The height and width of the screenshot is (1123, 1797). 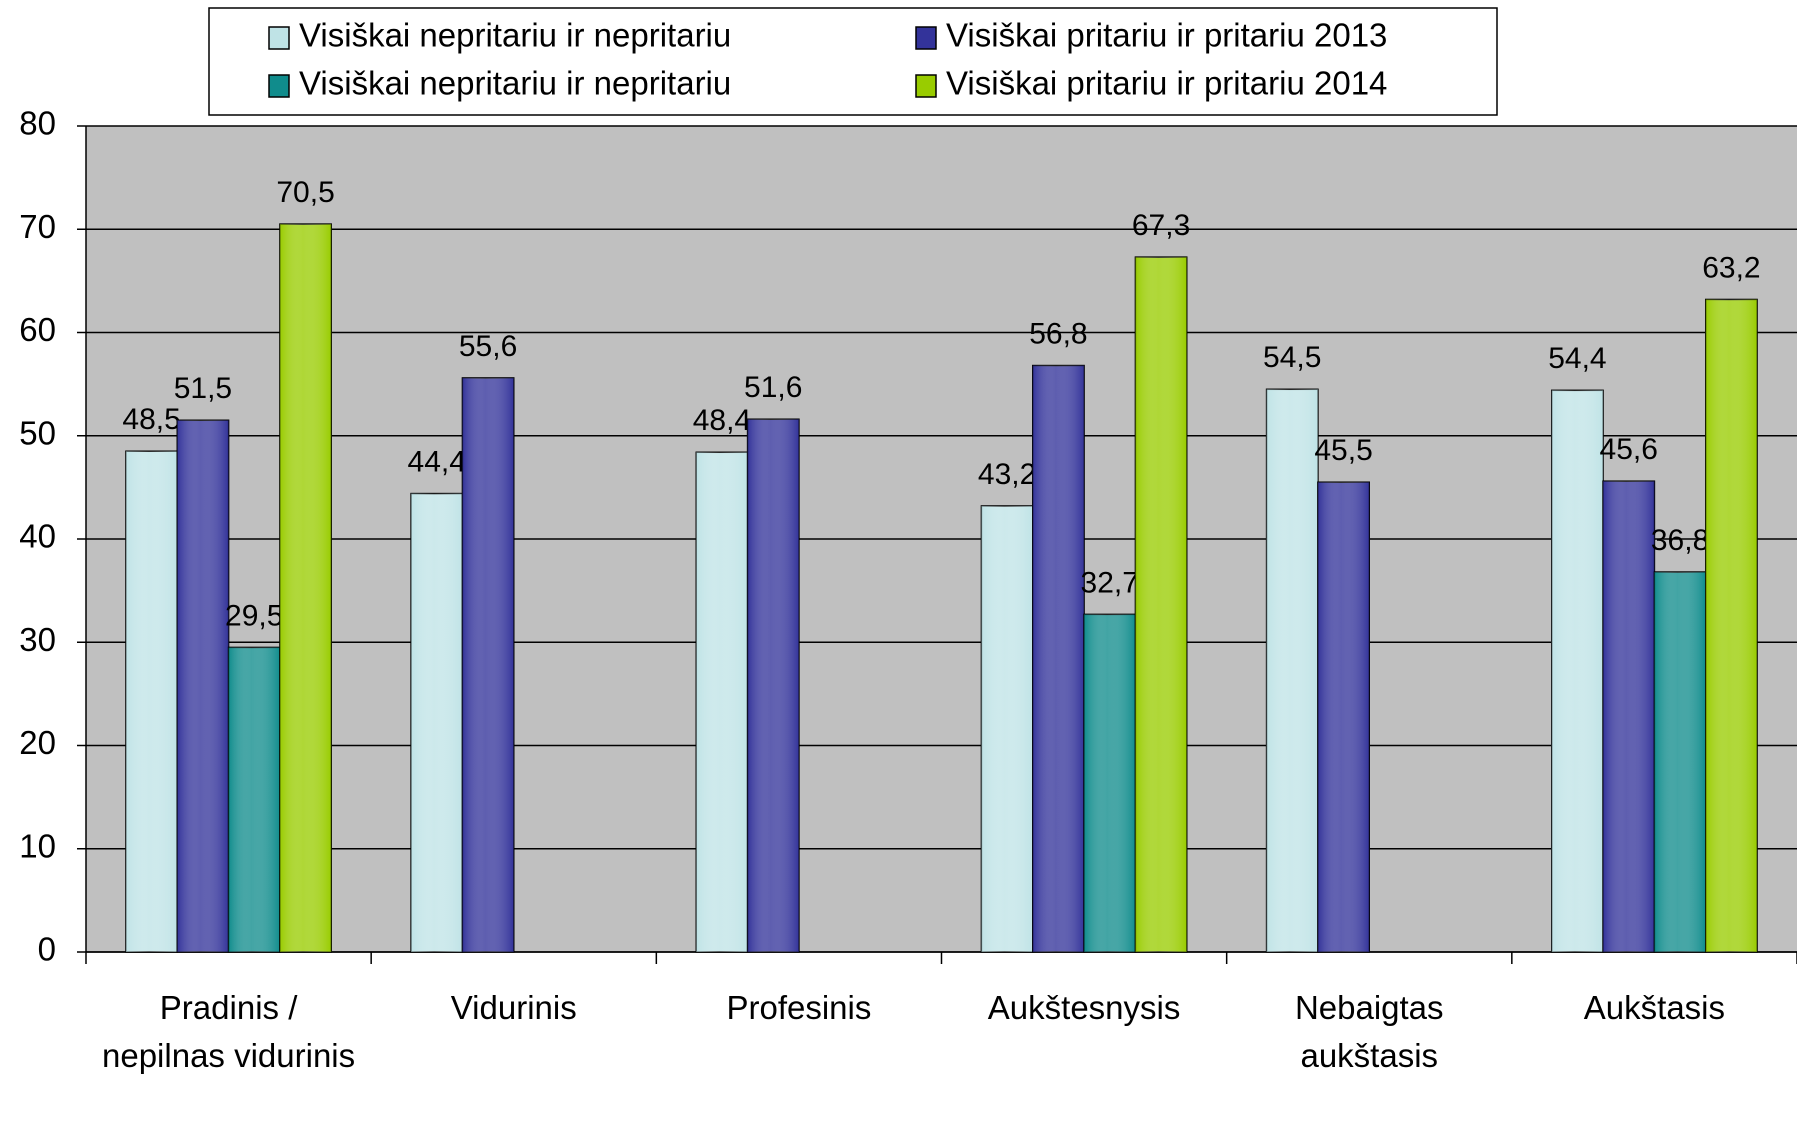 I want to click on data-label: 56,8, so click(x=1058, y=333).